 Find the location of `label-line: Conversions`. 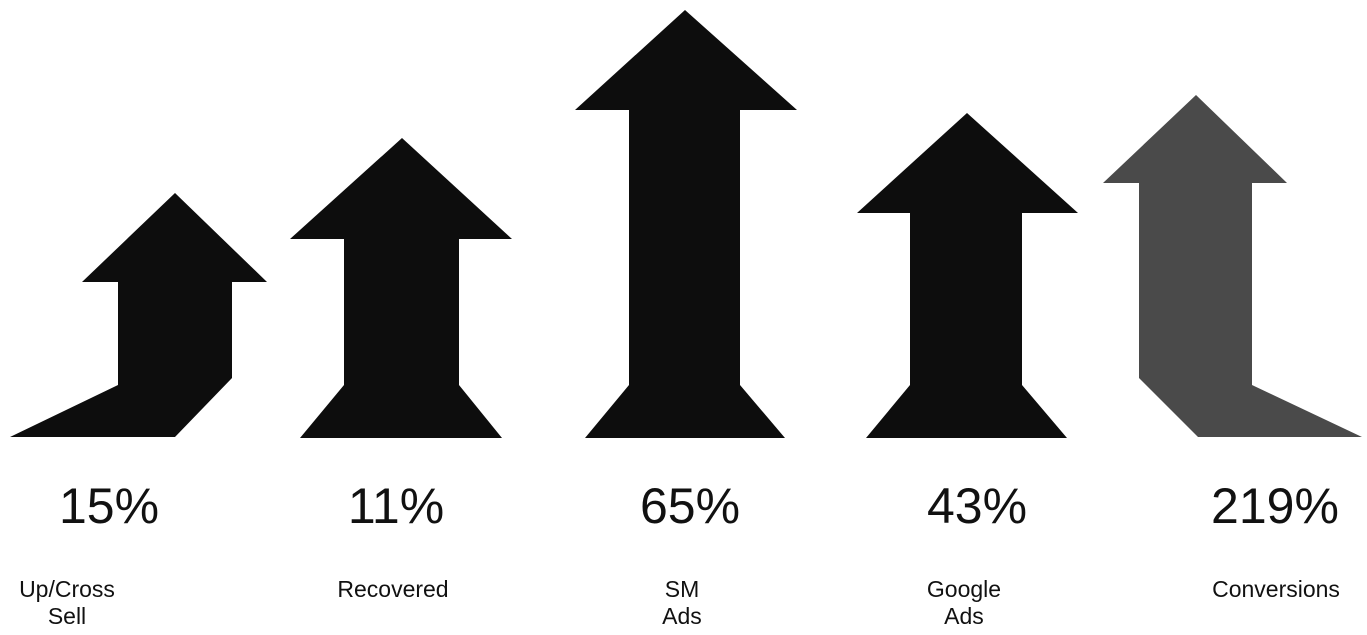

label-line: Conversions is located at coordinates (1276, 589).